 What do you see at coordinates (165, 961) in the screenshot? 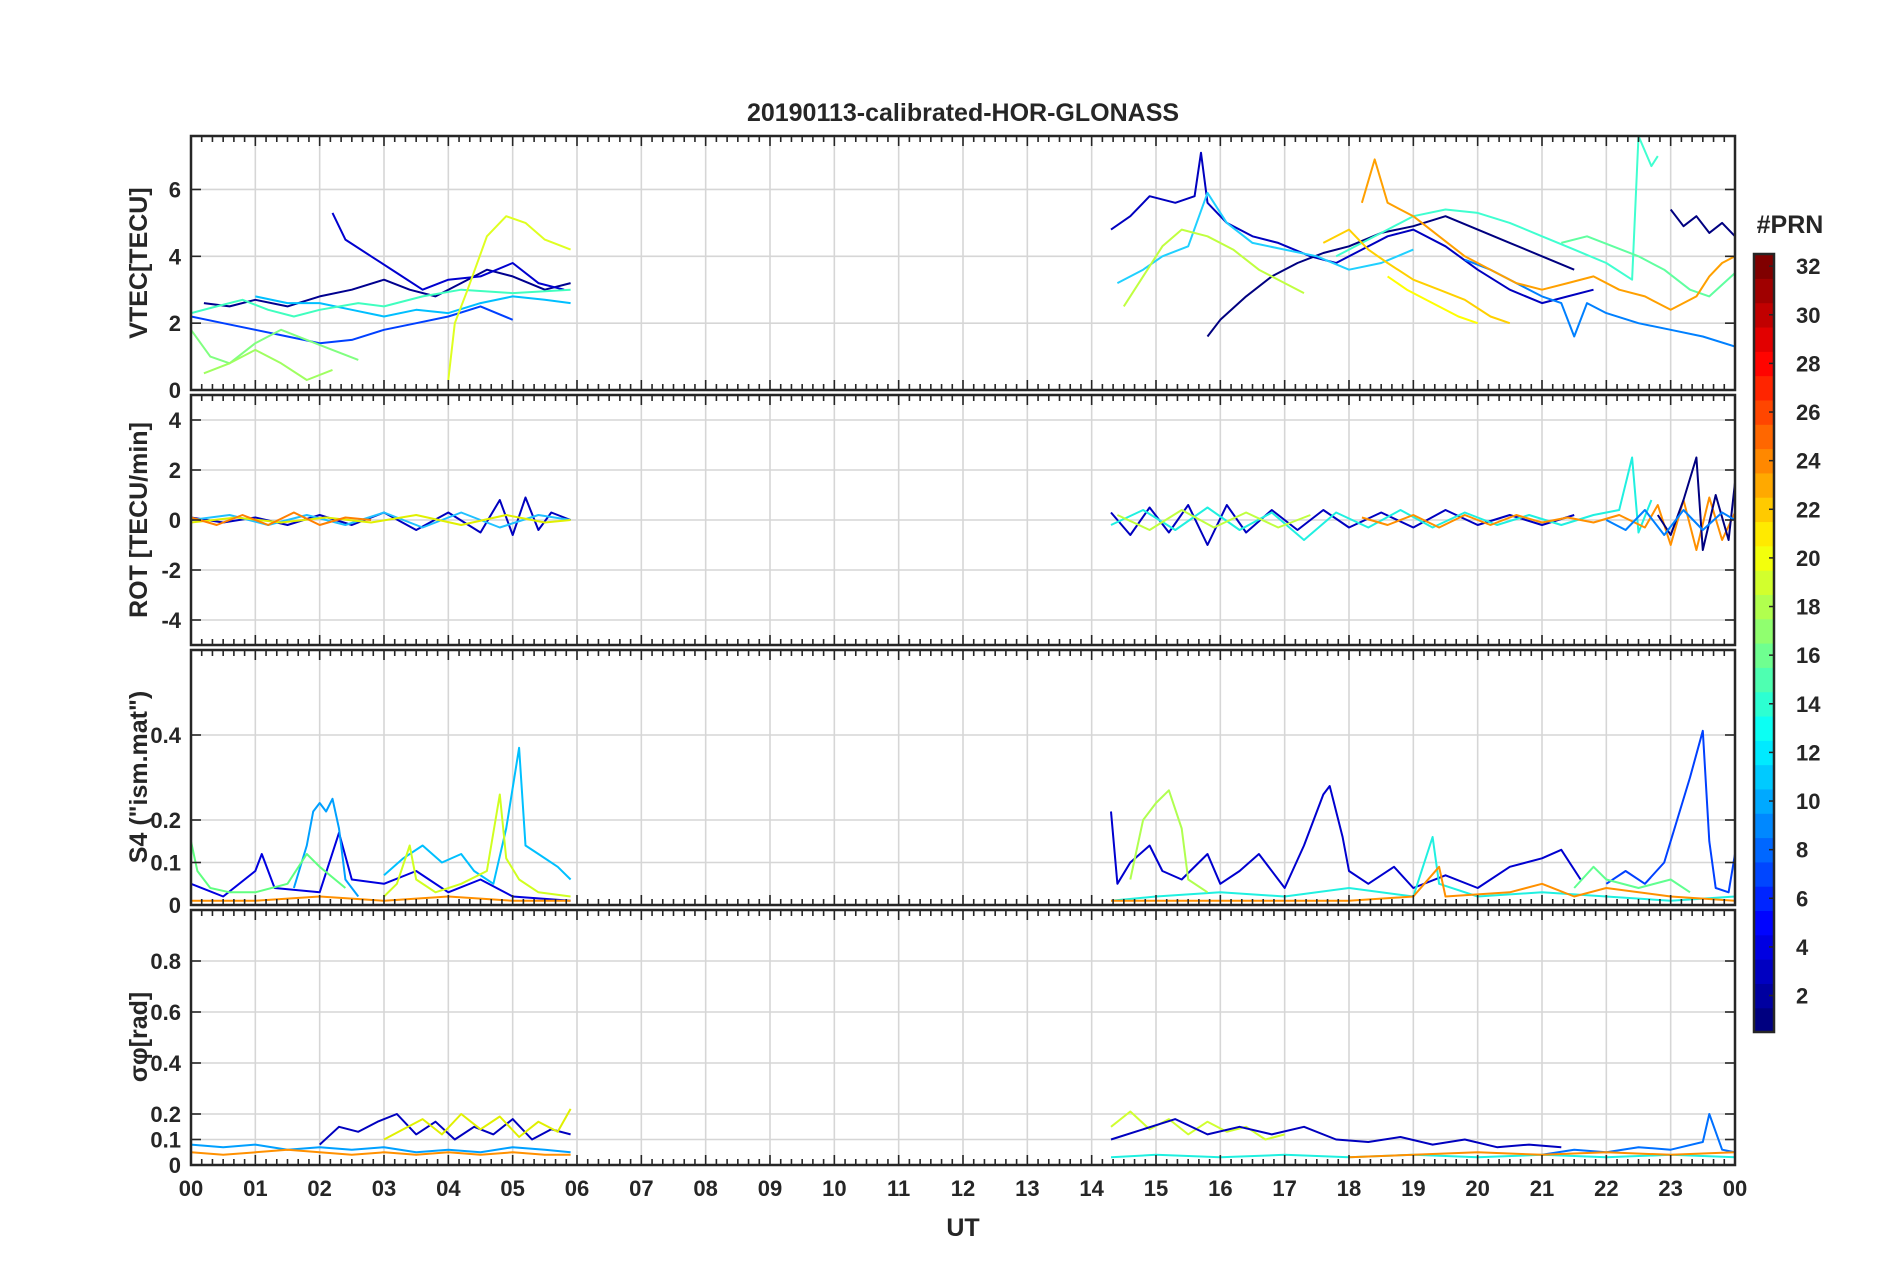
I see `y-tick-label: 0.8` at bounding box center [165, 961].